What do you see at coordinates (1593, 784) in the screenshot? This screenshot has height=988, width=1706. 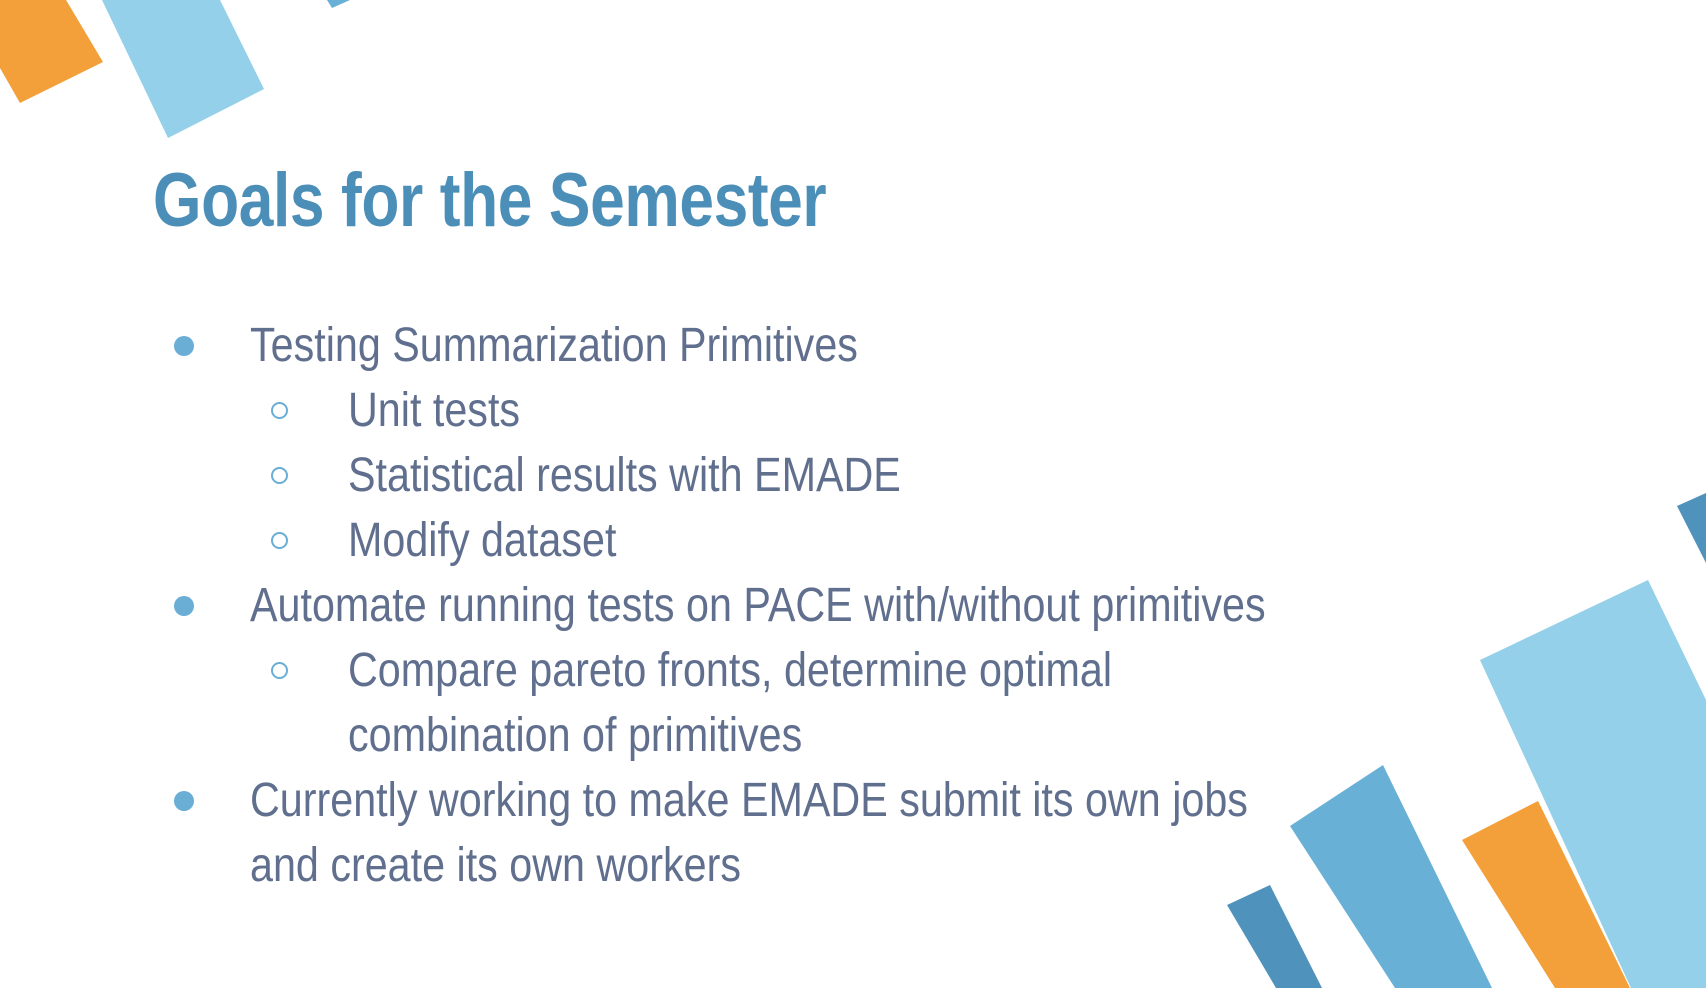 I see `light-blue-bar-bottom-right` at bounding box center [1593, 784].